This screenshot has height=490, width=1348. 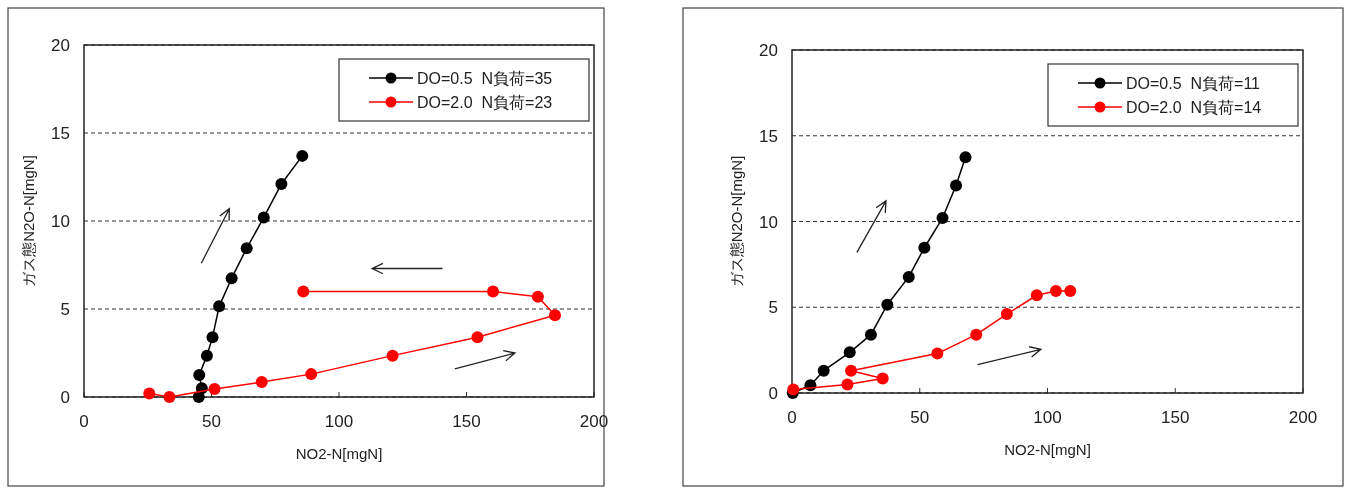 What do you see at coordinates (485, 78) in the screenshot?
I see `legend-label: DO=0.5 N負荷=35` at bounding box center [485, 78].